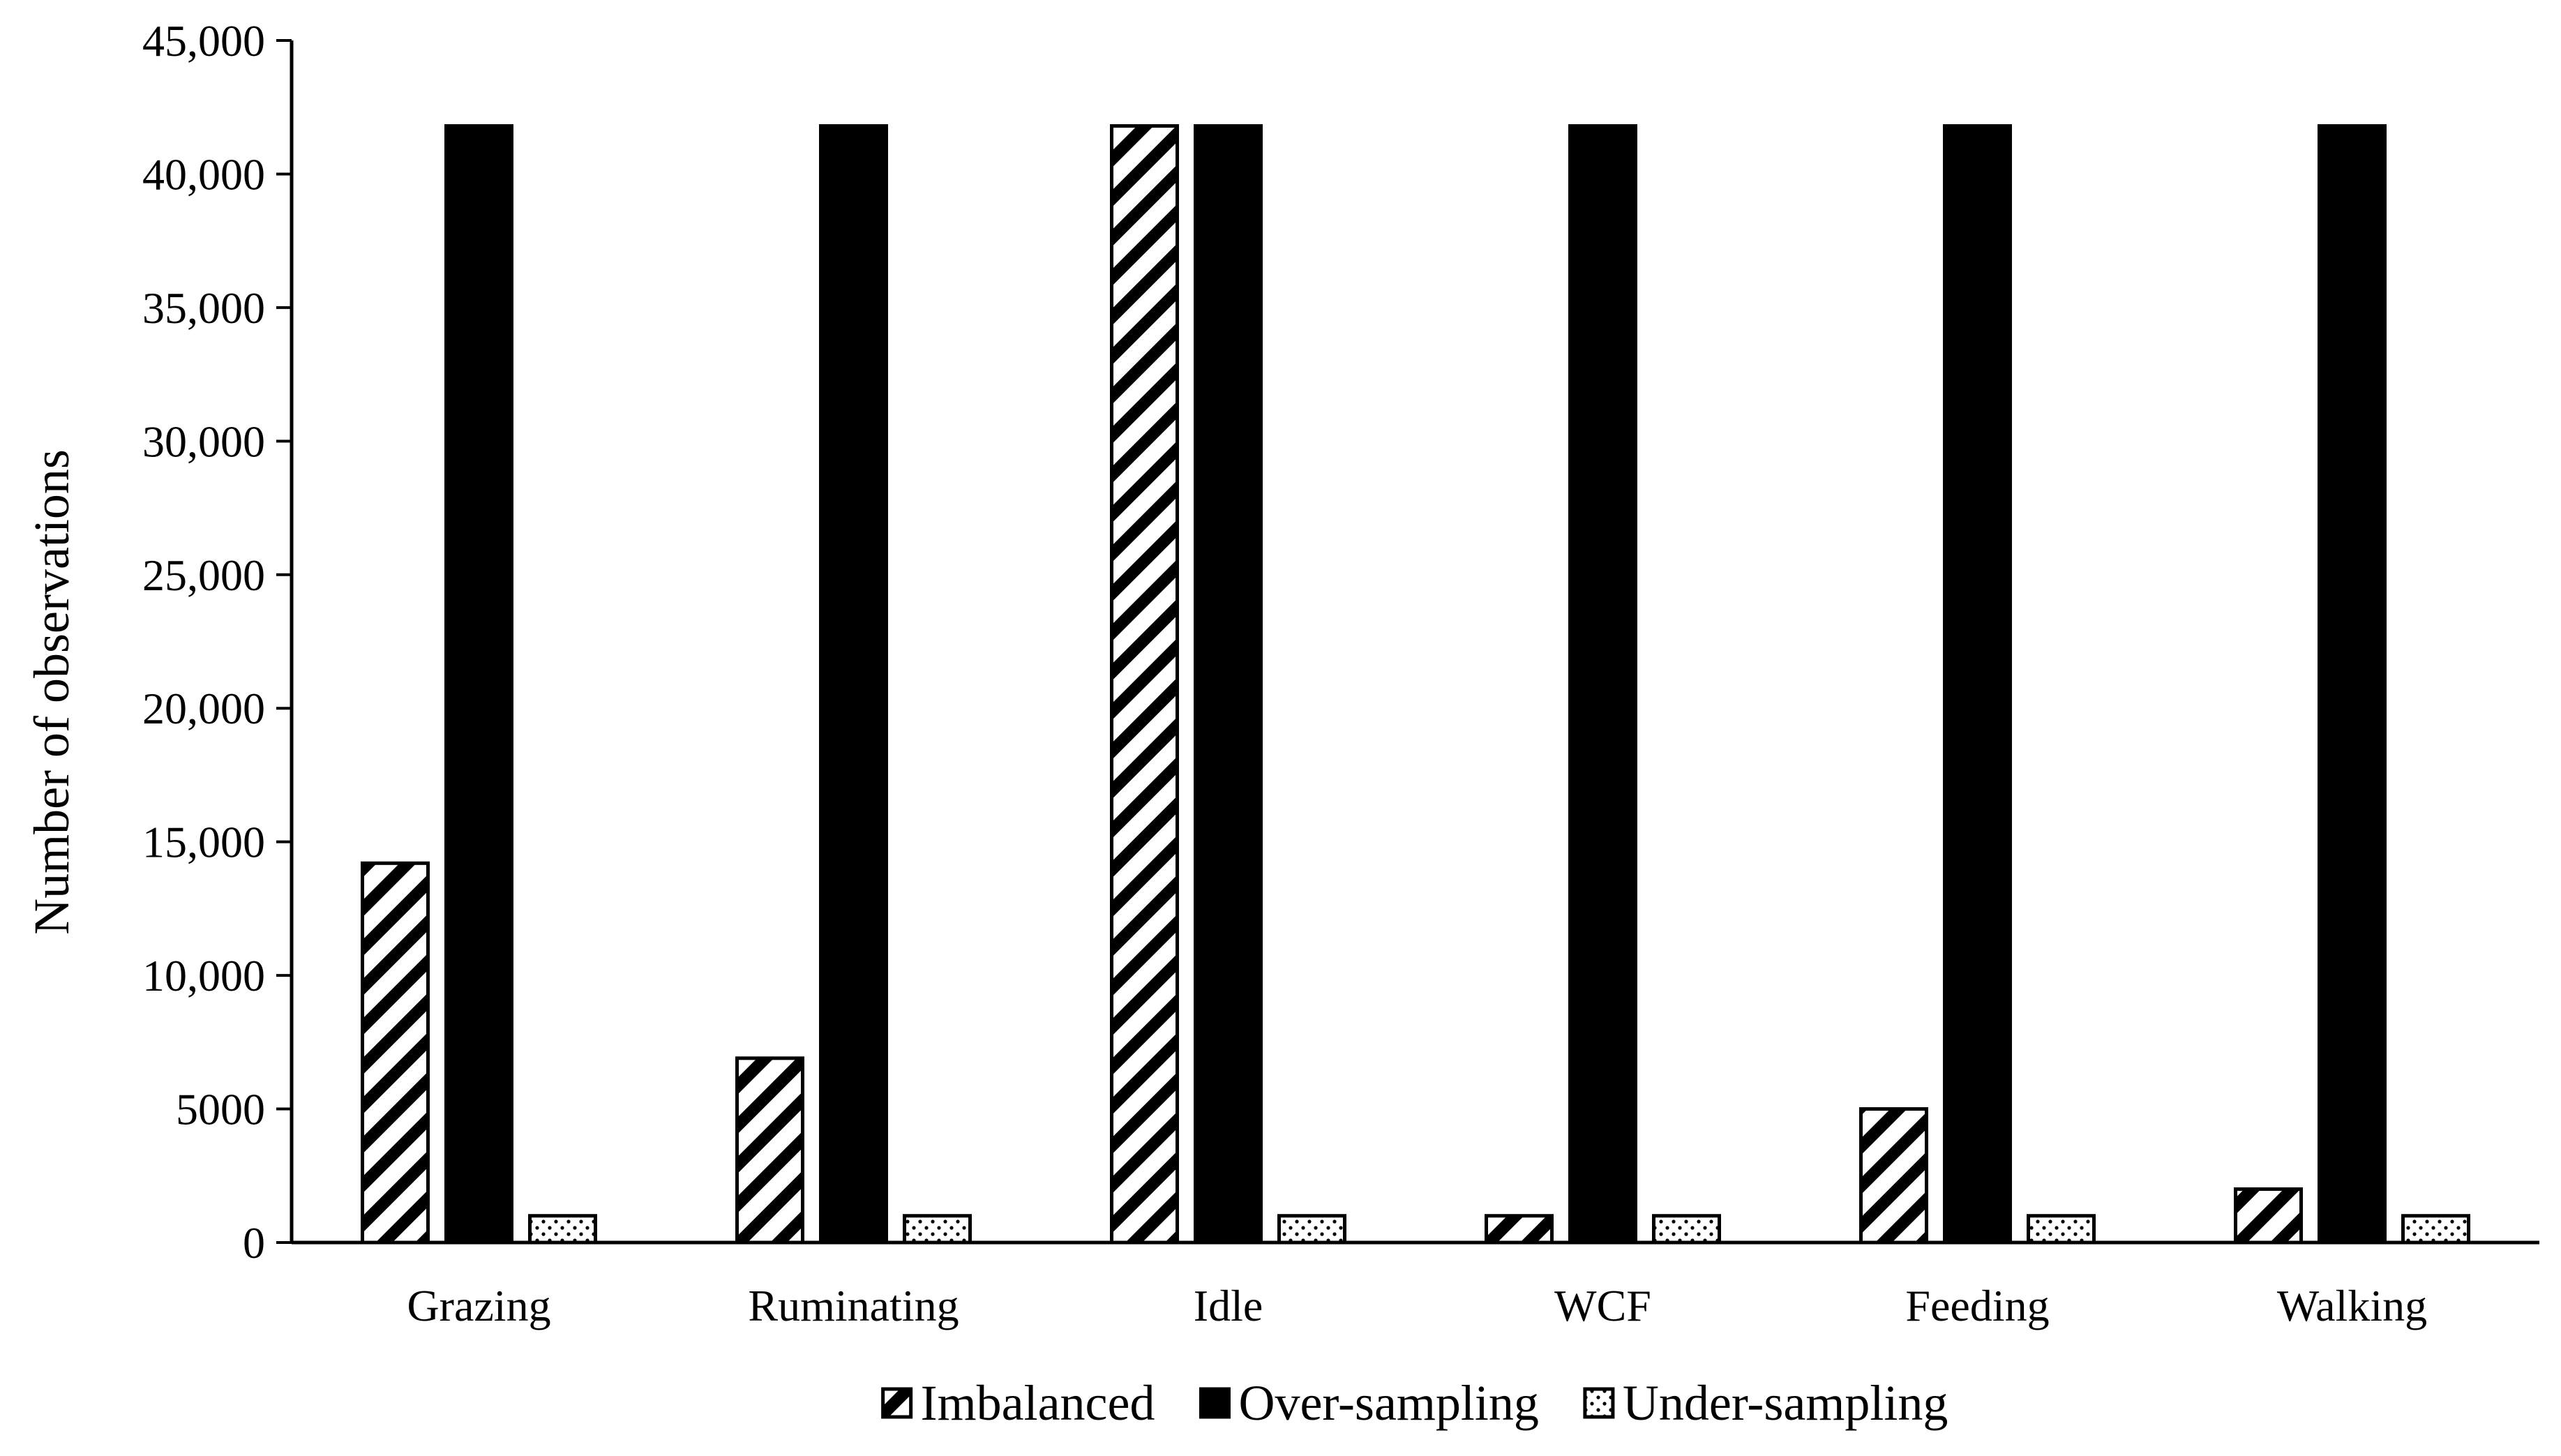 This screenshot has width=2561, height=1456. I want to click on y-tick-label: 20,000, so click(204, 708).